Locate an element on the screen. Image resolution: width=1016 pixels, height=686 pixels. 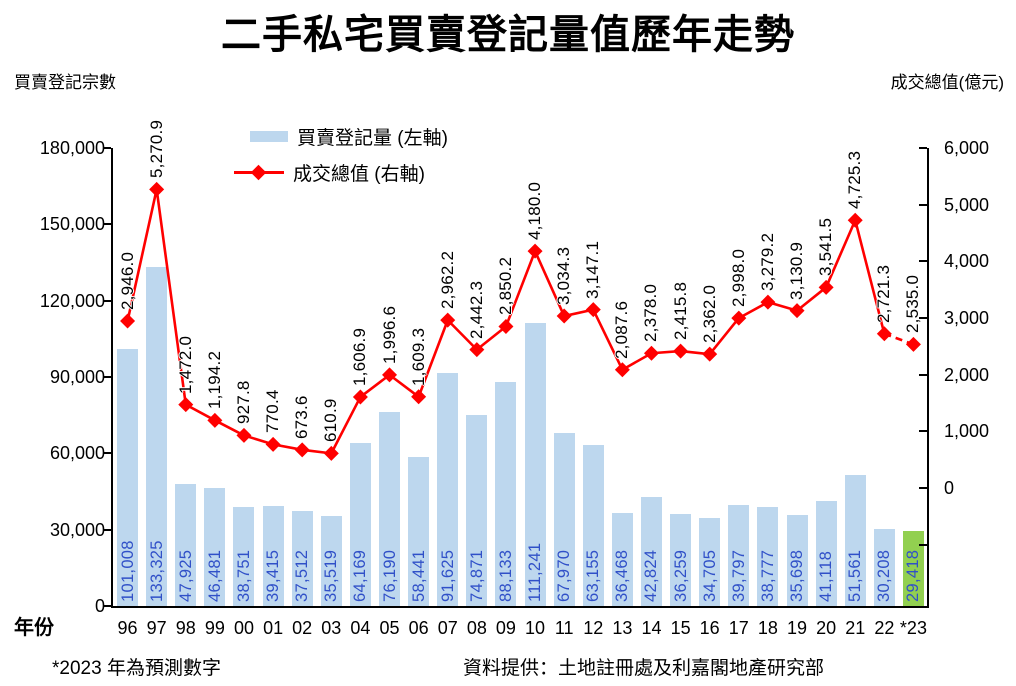
right-axis-tick-label: 5,000 is located at coordinates (967, 204).